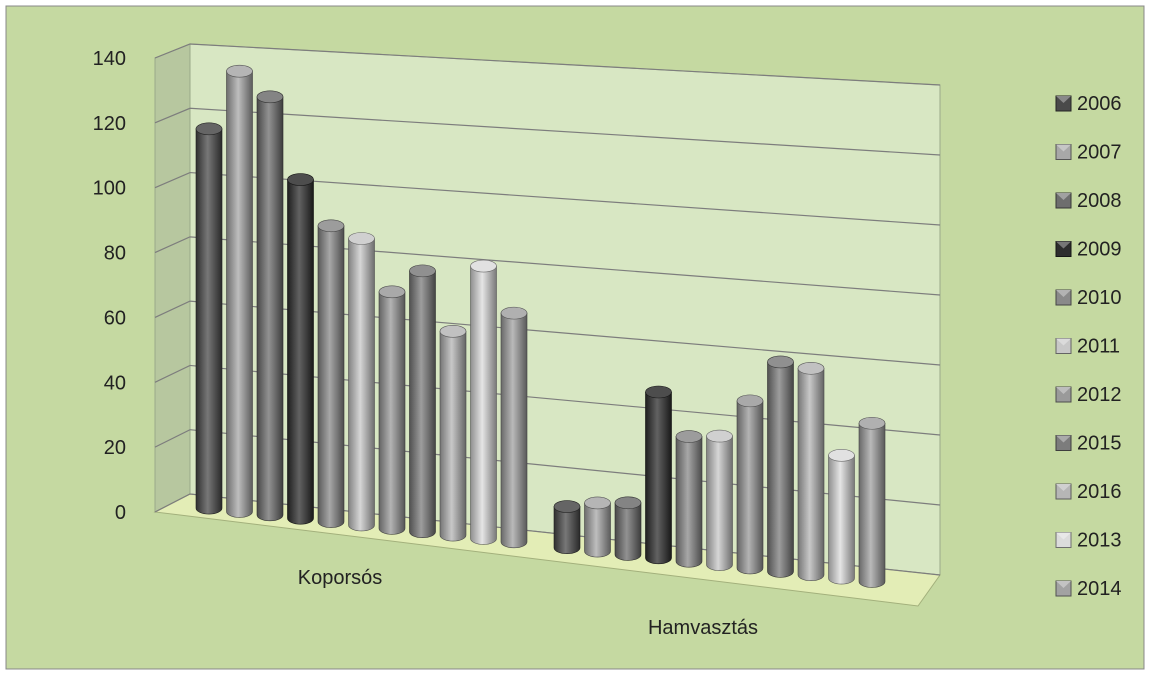  Describe the element at coordinates (1088, 104) in the screenshot. I see `legend-item: 2006` at that location.